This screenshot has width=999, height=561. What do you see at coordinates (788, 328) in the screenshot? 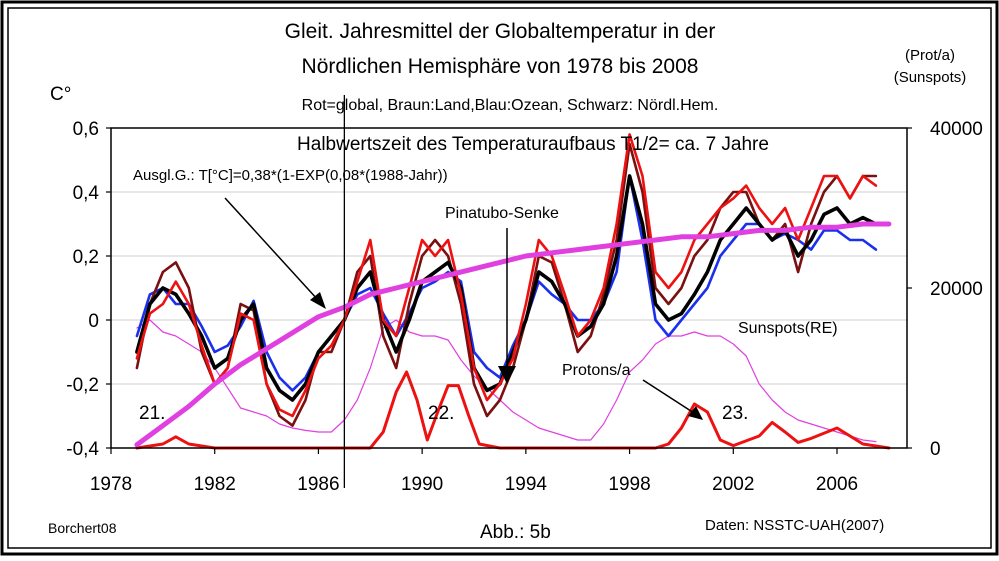
I see `sunspots-annotation: Sunspots(RE)` at bounding box center [788, 328].